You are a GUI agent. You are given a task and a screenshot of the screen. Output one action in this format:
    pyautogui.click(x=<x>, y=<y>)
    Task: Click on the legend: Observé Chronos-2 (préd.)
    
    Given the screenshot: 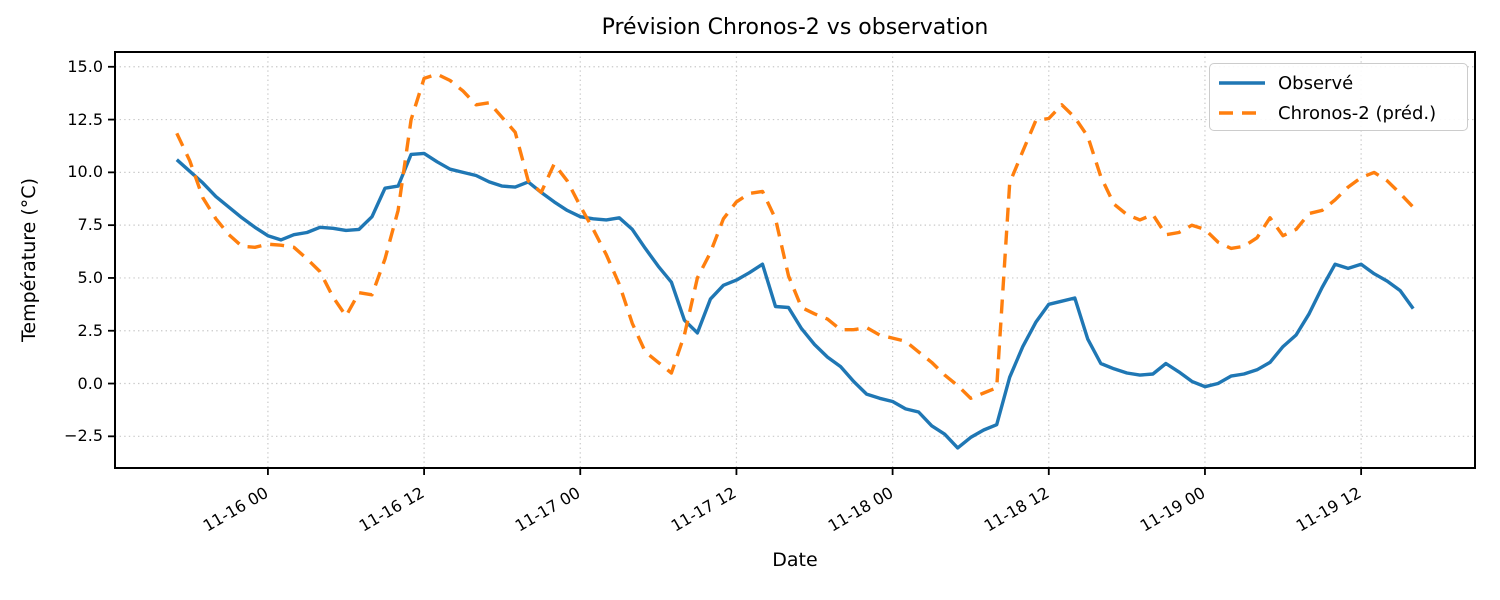 What is the action you would take?
    pyautogui.click(x=1338, y=97)
    